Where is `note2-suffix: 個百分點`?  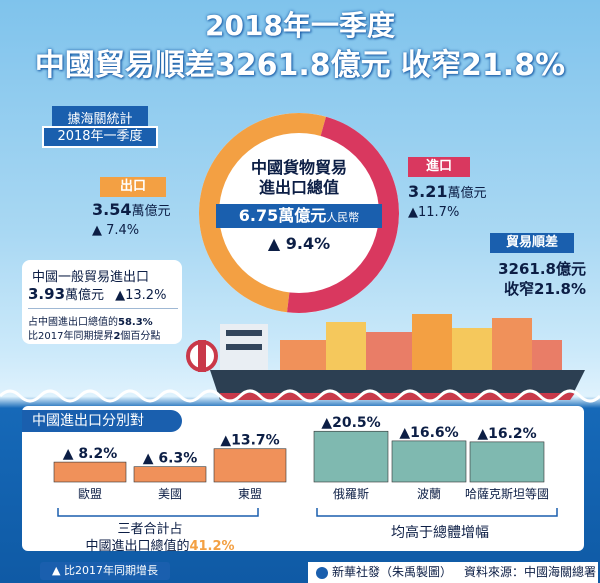 note2-suffix: 個百分點 is located at coordinates (140, 336).